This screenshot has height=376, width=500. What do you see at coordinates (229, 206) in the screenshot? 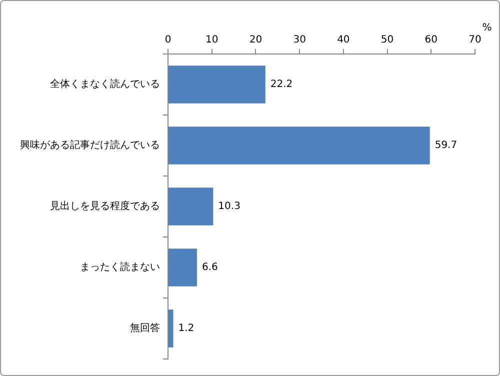
I see `data-label: 10.3` at bounding box center [229, 206].